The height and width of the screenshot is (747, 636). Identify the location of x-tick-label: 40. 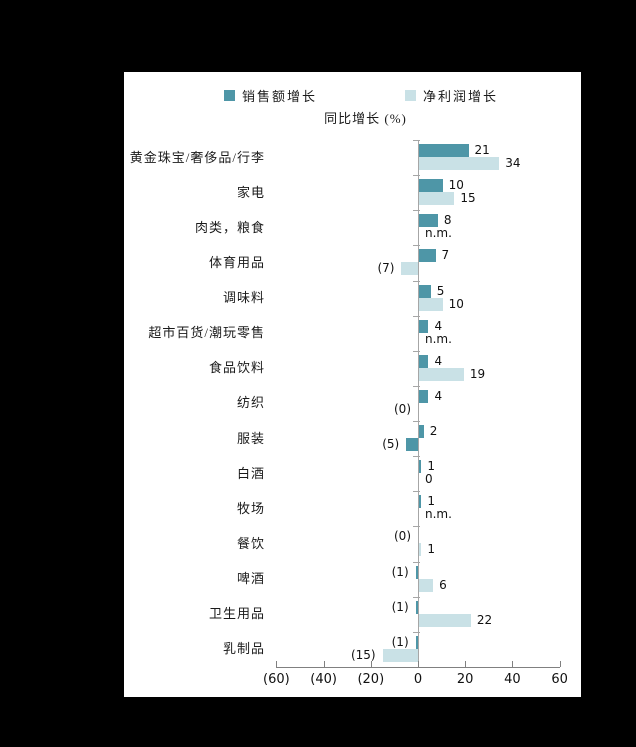
(512, 679).